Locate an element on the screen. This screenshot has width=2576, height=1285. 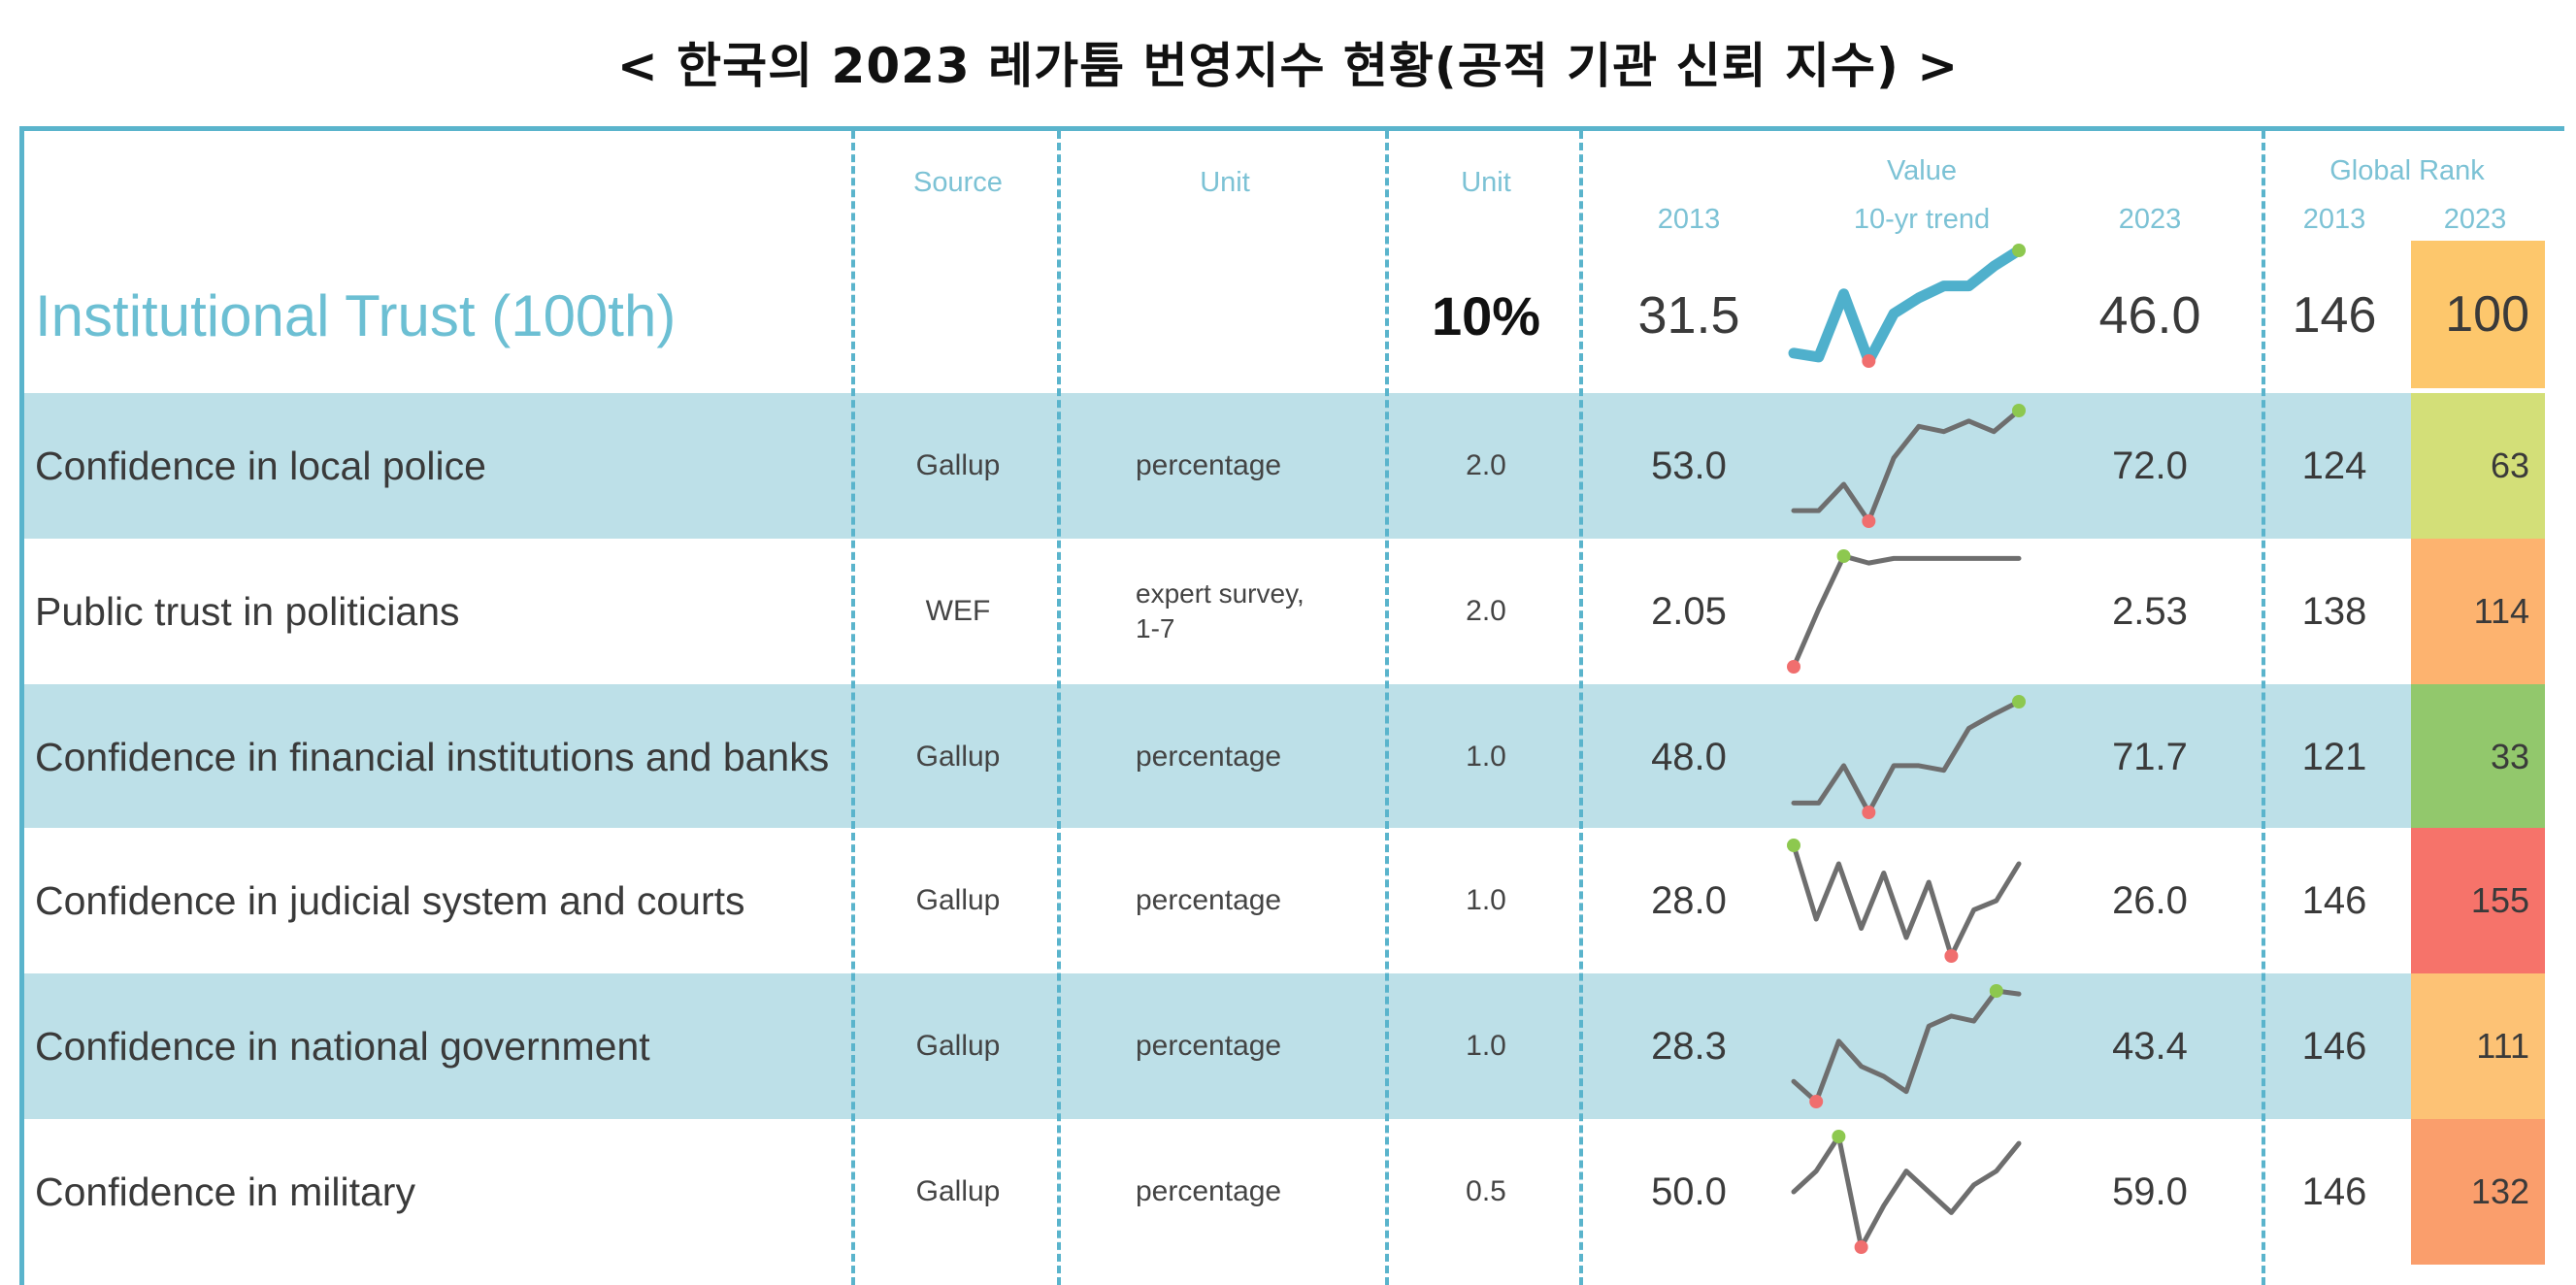
unit-text: expert survey, 1-7 is located at coordinates (1220, 611).